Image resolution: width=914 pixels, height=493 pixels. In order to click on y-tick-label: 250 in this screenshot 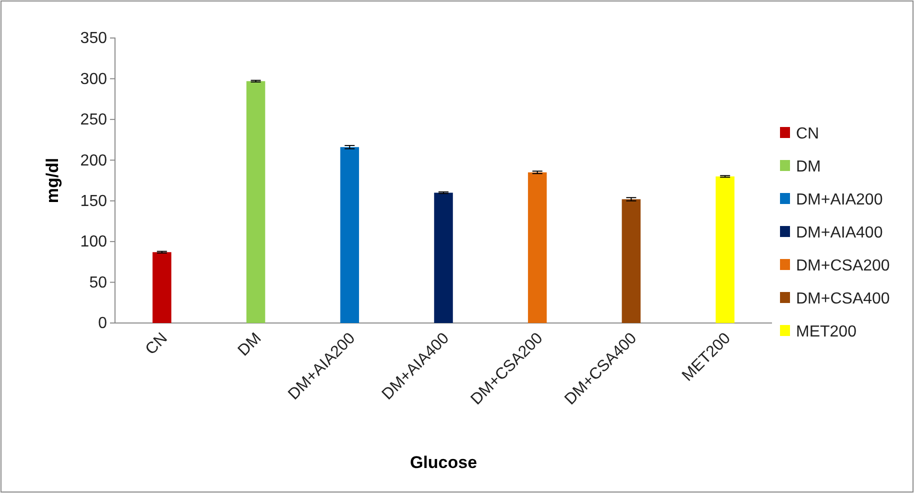, I will do `click(94, 120)`.